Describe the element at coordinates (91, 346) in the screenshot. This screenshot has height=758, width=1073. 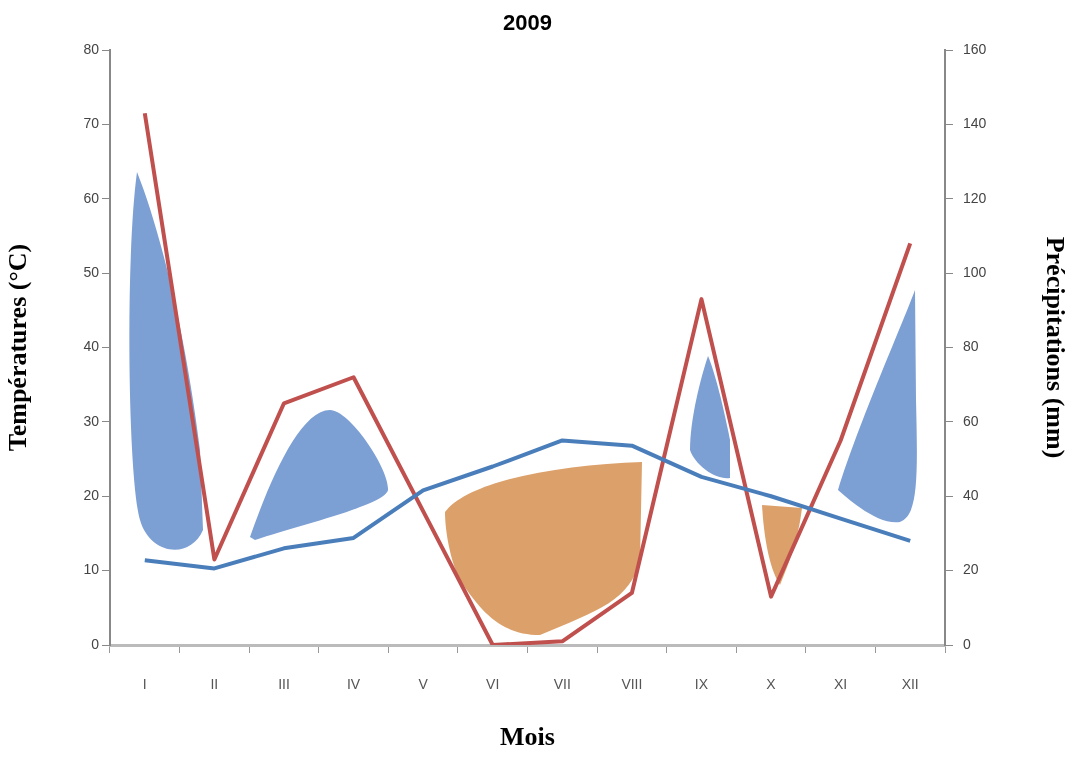
I see `y-tick-label: 40` at that location.